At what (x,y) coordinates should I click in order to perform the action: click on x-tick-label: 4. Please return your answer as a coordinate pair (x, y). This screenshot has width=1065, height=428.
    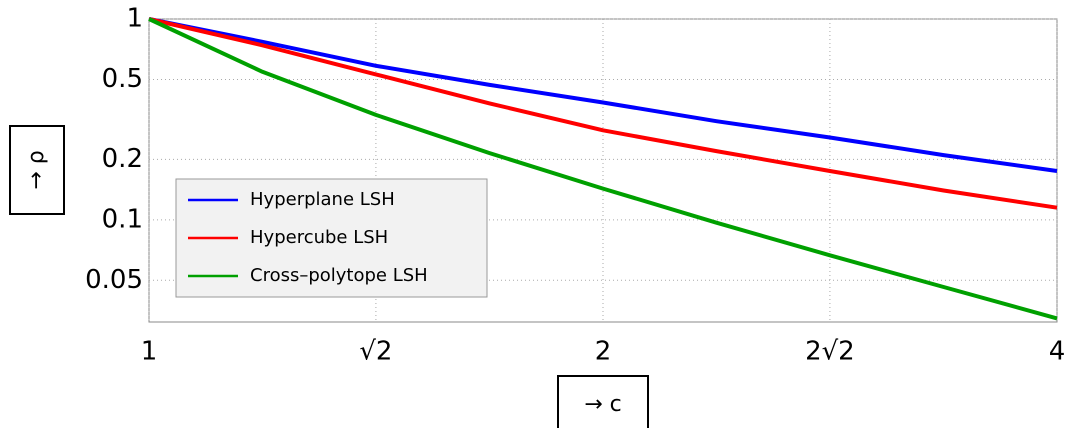
    Looking at the image, I should click on (1057, 352).